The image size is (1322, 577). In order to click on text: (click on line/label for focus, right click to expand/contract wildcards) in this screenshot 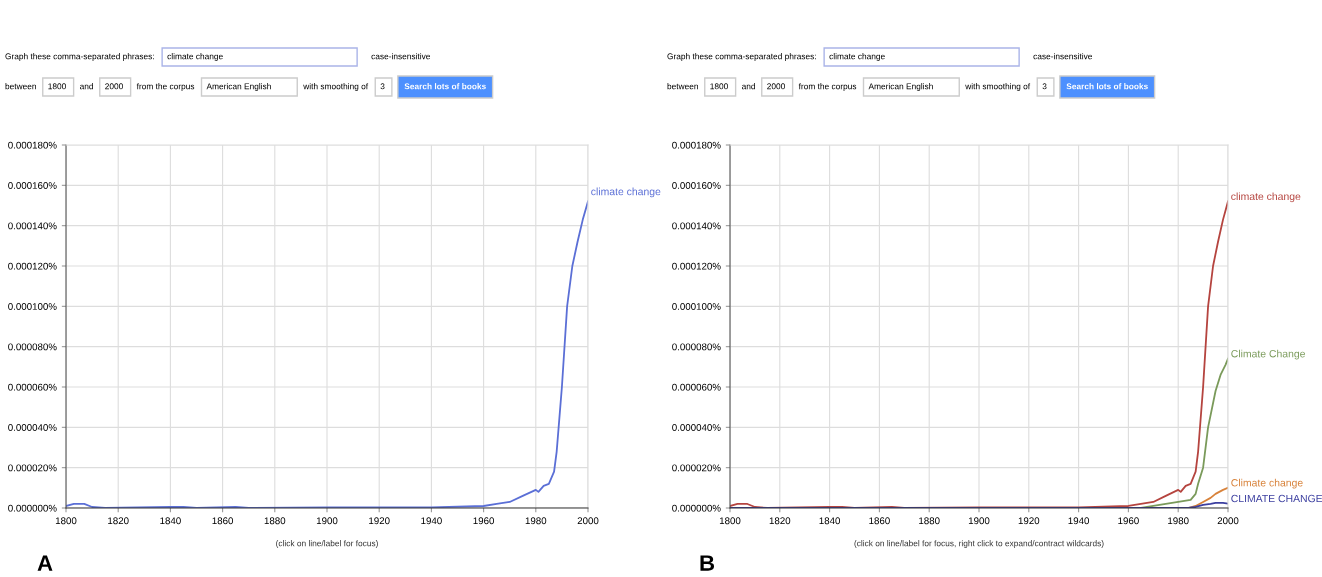, I will do `click(979, 544)`.